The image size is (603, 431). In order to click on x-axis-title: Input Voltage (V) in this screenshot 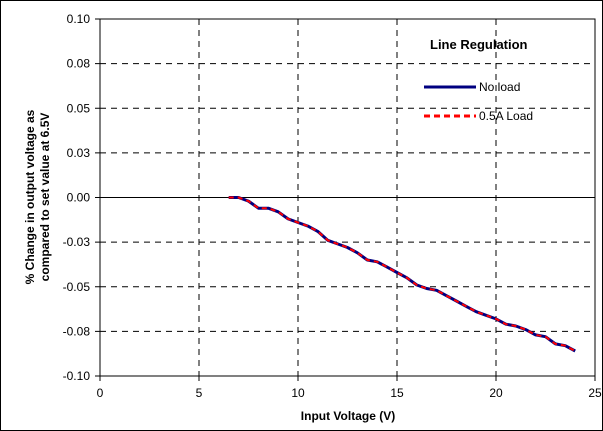, I will do `click(348, 416)`.